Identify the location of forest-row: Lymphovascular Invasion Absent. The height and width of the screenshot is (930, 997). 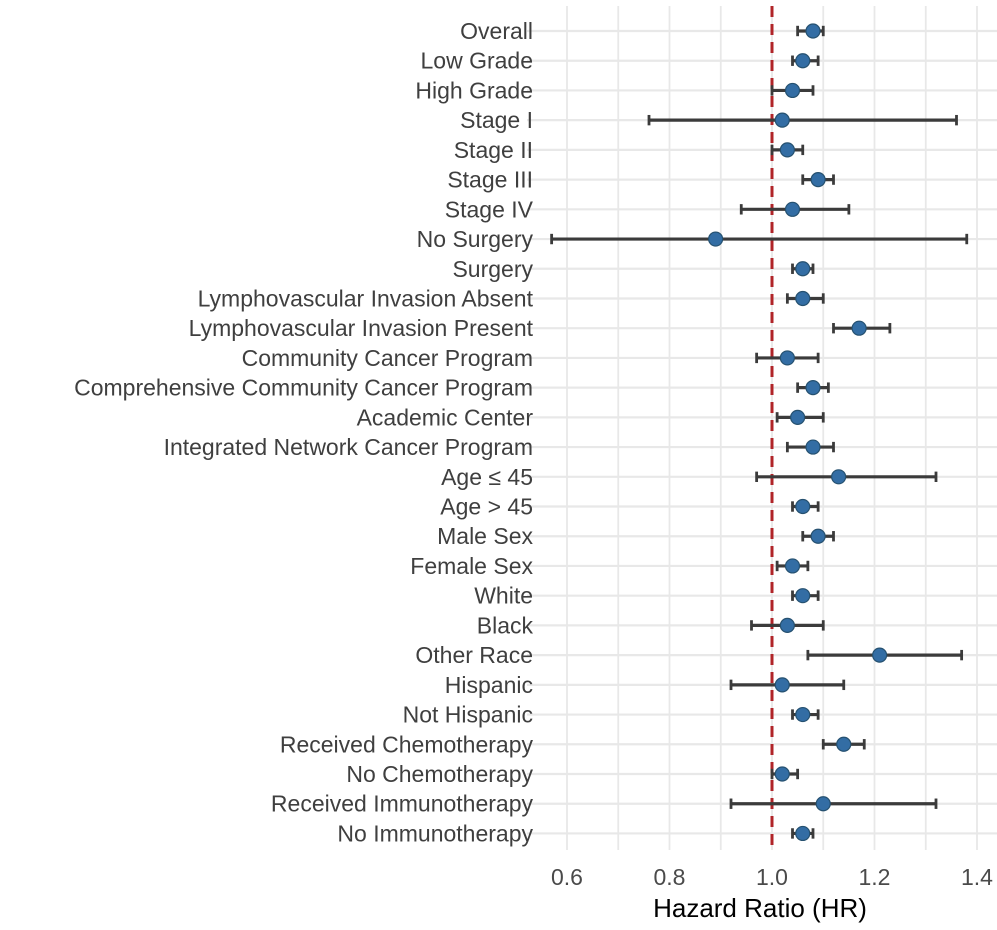
(511, 298).